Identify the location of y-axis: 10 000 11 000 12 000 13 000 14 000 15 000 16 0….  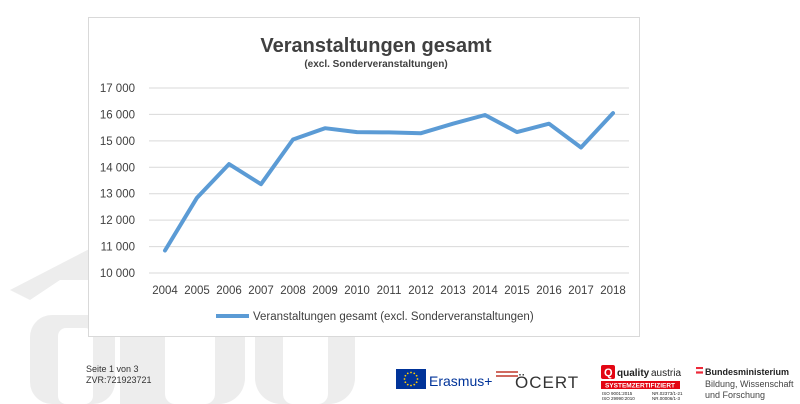
(117, 181).